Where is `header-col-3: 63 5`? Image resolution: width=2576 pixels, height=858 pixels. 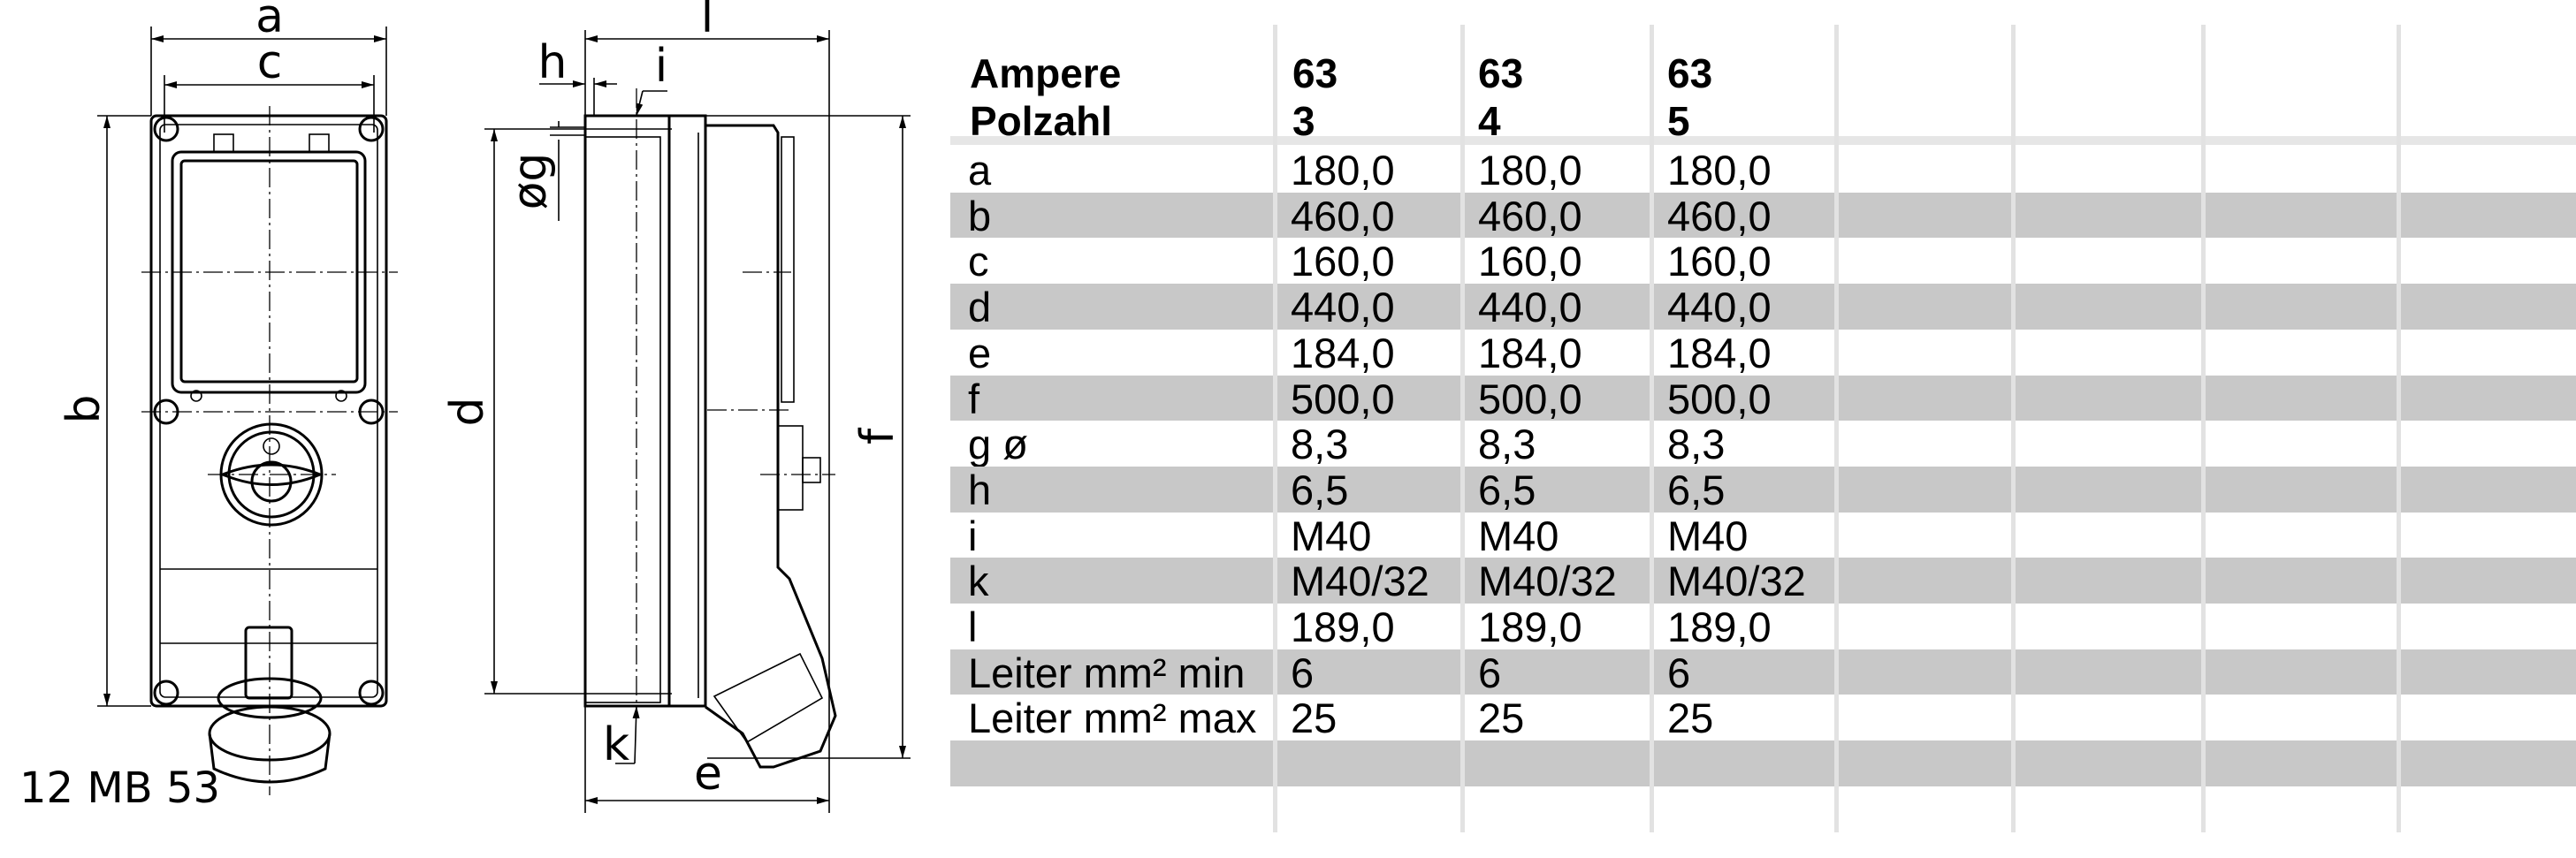
header-col-3: 63 5 is located at coordinates (1690, 96).